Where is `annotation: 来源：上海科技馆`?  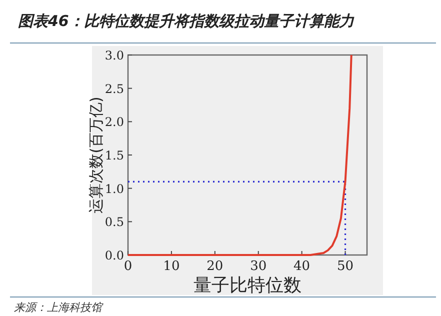 annotation: 来源：上海科技馆 is located at coordinates (58, 307).